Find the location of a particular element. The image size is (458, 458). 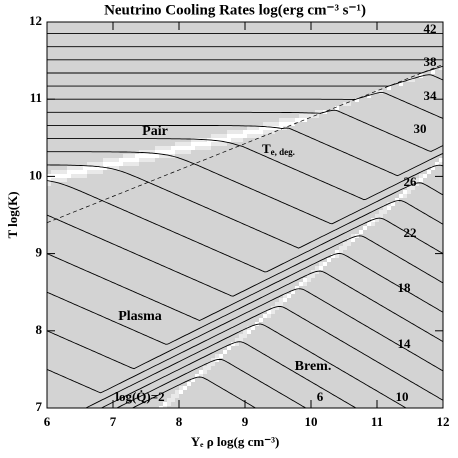

x-tick-label: 7 is located at coordinates (113, 421).